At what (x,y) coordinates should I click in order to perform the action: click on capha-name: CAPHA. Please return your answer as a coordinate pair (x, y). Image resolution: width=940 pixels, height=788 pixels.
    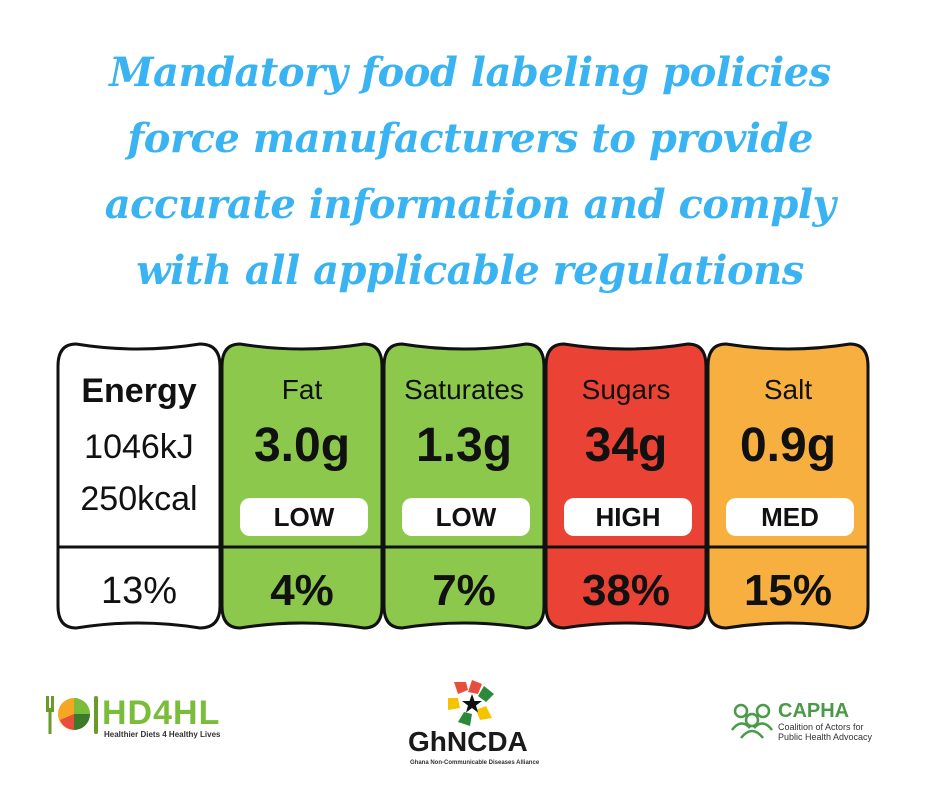
    Looking at the image, I should click on (814, 711).